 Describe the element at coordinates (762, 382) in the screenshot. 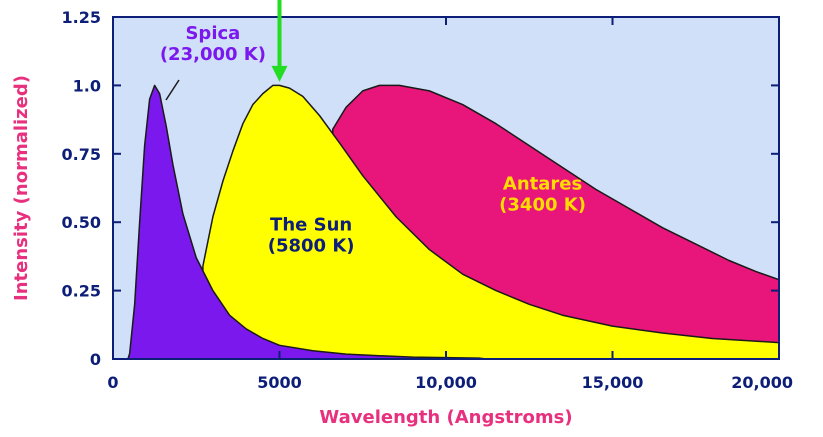

I see `x-tick-label: 20,000` at that location.